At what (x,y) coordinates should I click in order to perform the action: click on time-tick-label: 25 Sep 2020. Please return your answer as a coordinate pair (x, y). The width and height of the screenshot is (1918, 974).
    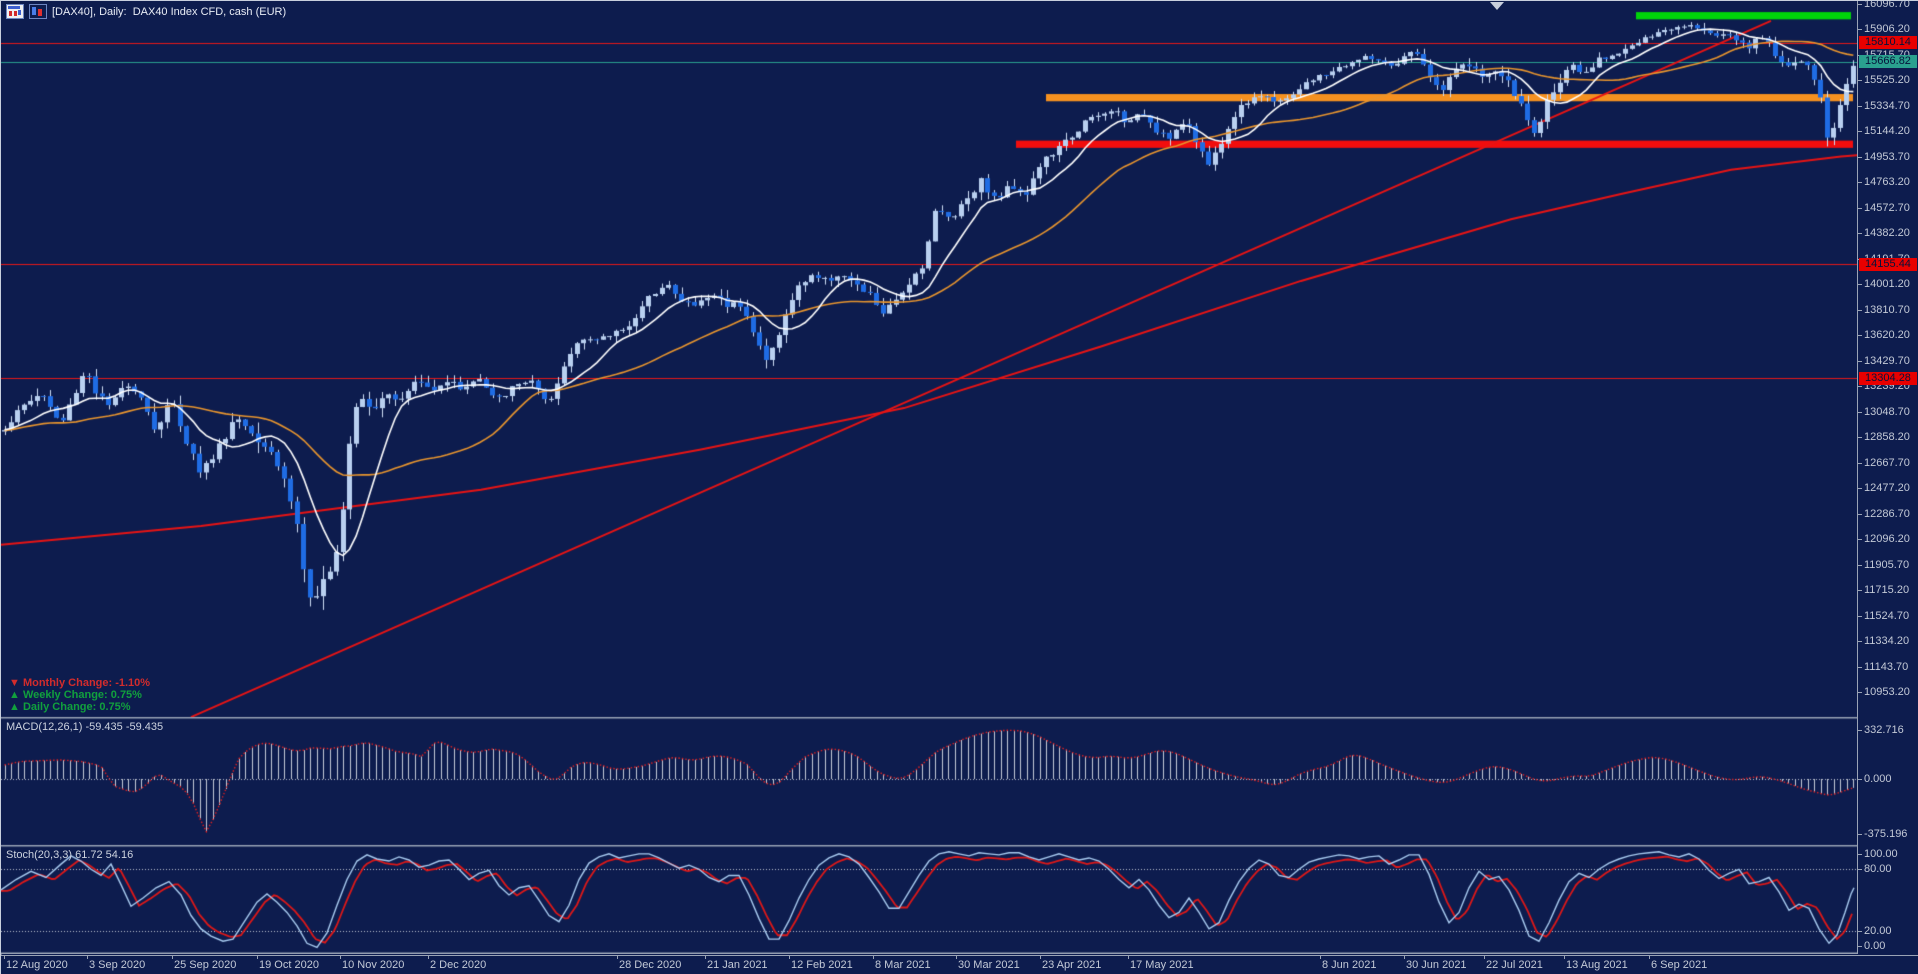
    Looking at the image, I should click on (205, 965).